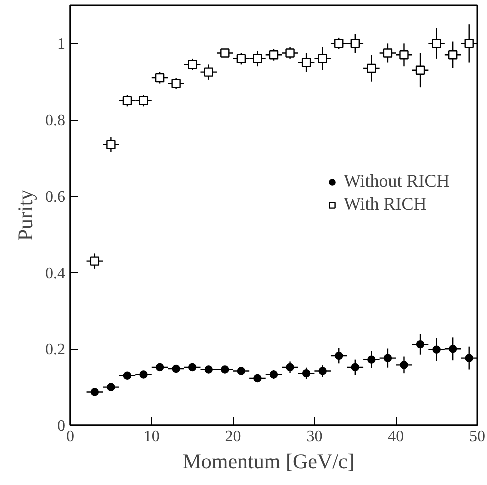 The image size is (487, 485). I want to click on x-tick-label: 30, so click(314, 437).